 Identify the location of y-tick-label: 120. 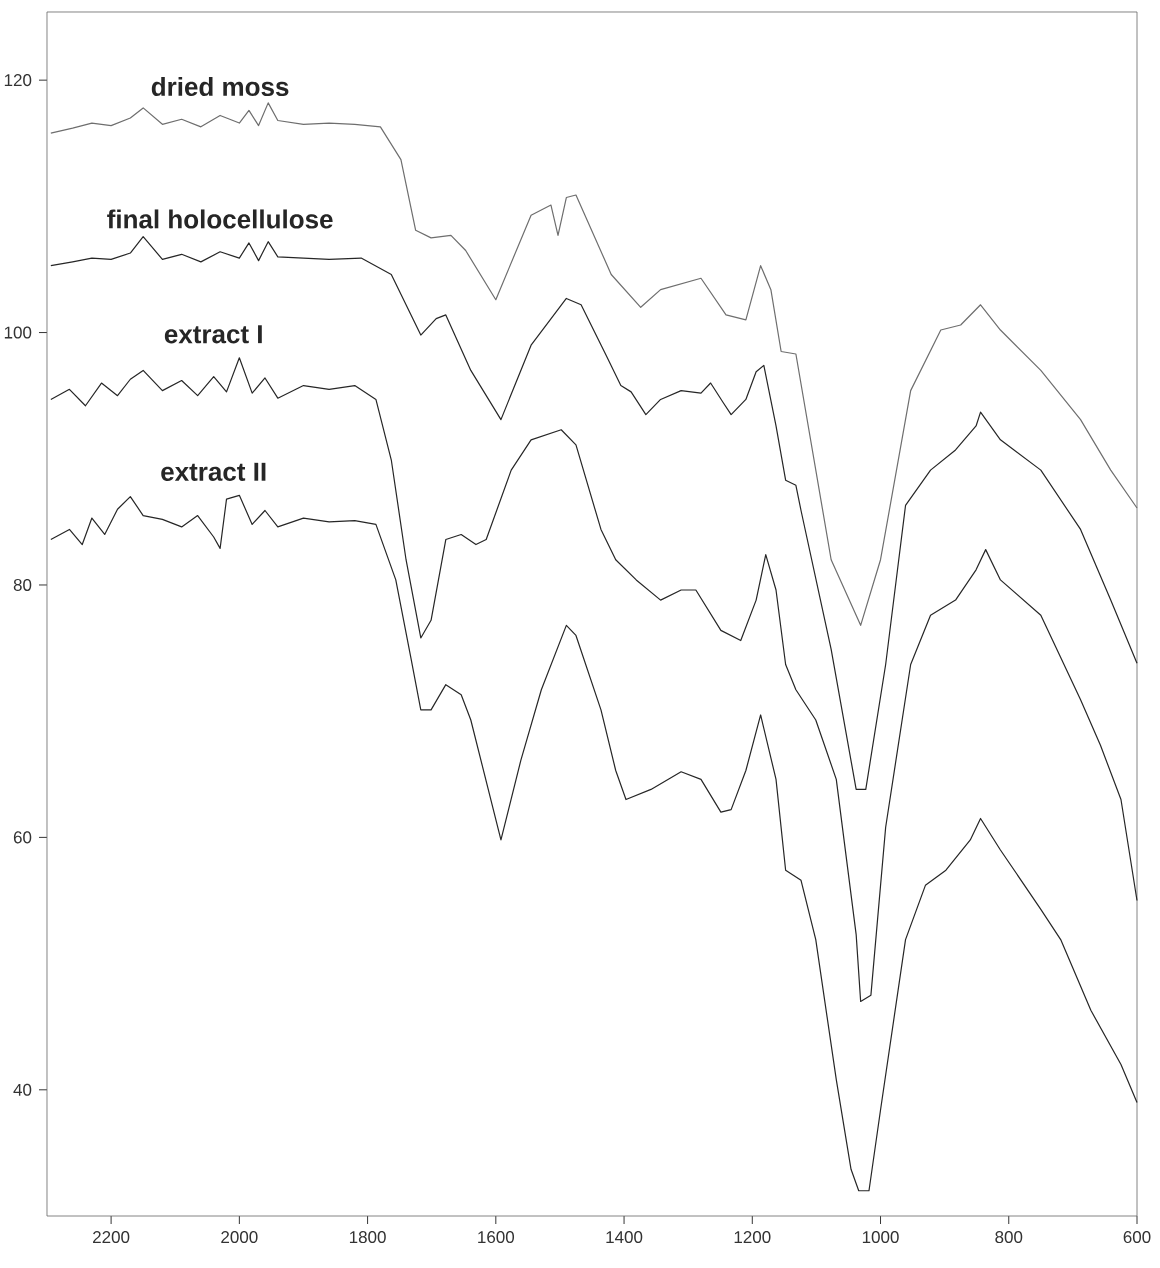
(18, 80).